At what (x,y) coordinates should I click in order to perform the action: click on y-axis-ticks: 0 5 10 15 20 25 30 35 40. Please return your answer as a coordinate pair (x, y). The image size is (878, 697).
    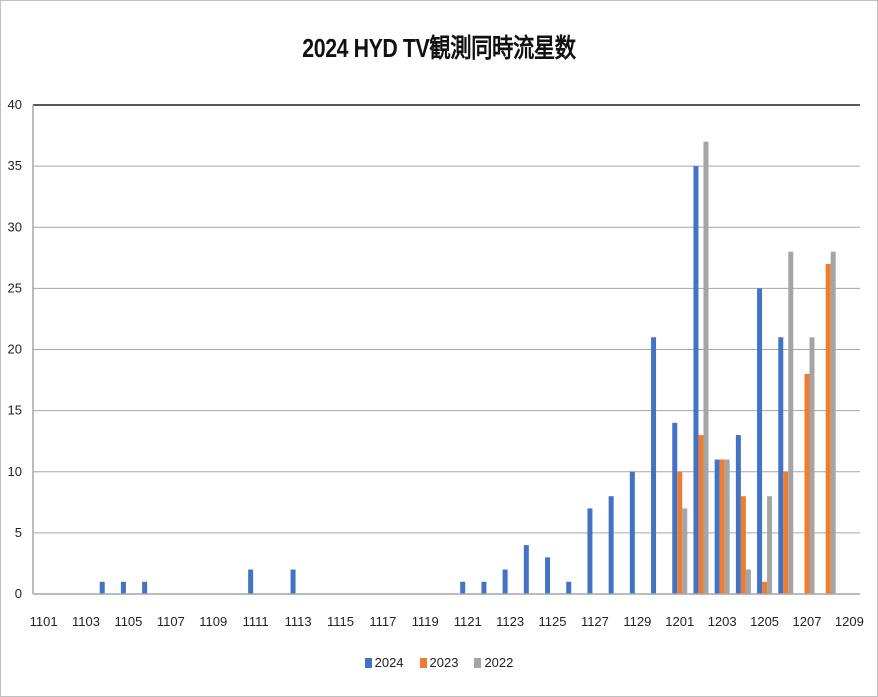
    Looking at the image, I should click on (15, 349).